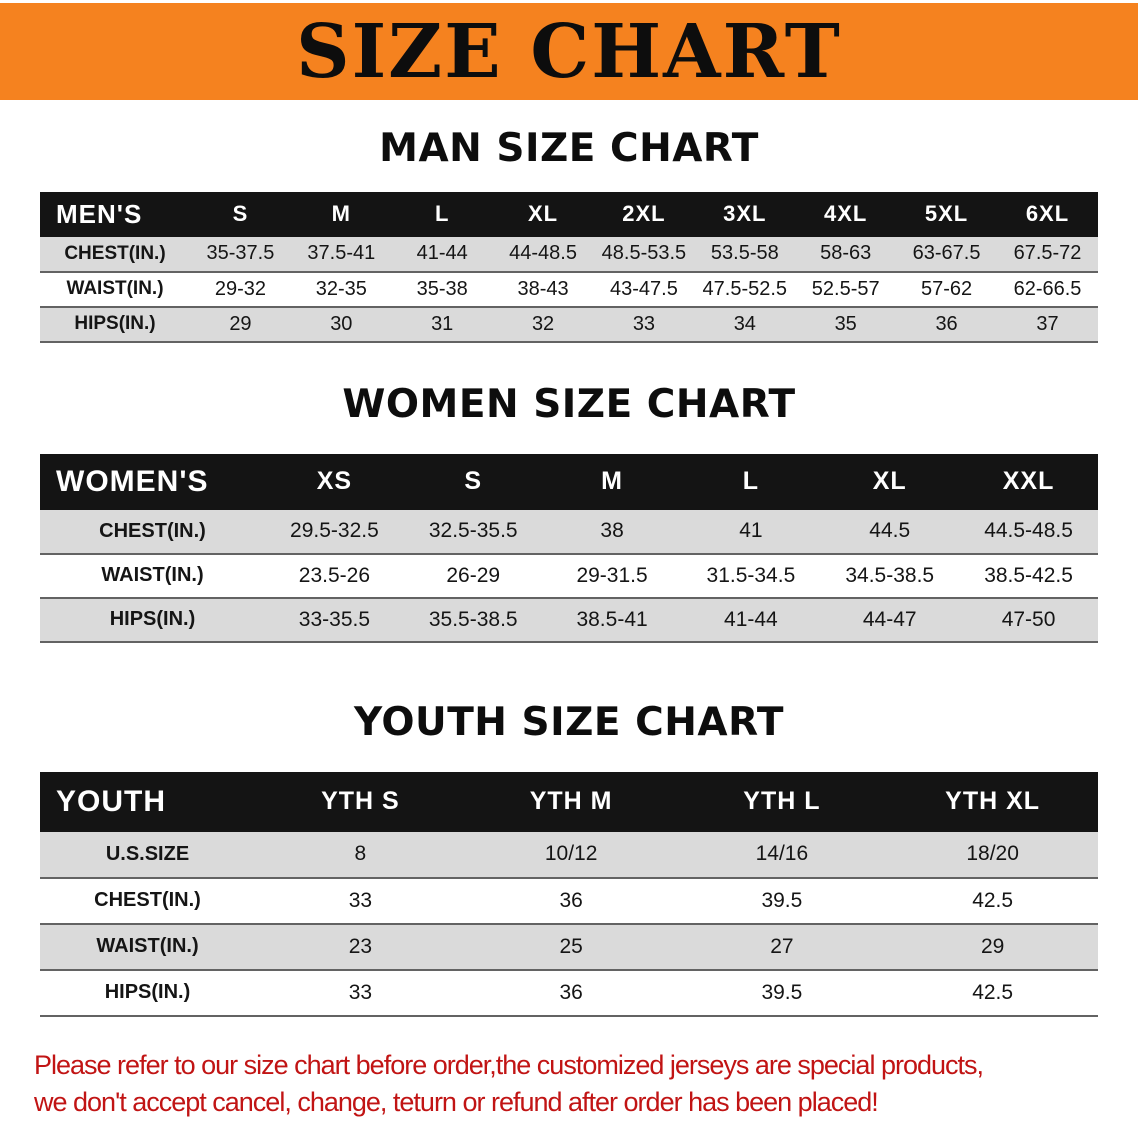 Image resolution: width=1138 pixels, height=1132 pixels. I want to click on size-value-cell: 31.5-34.5, so click(751, 575).